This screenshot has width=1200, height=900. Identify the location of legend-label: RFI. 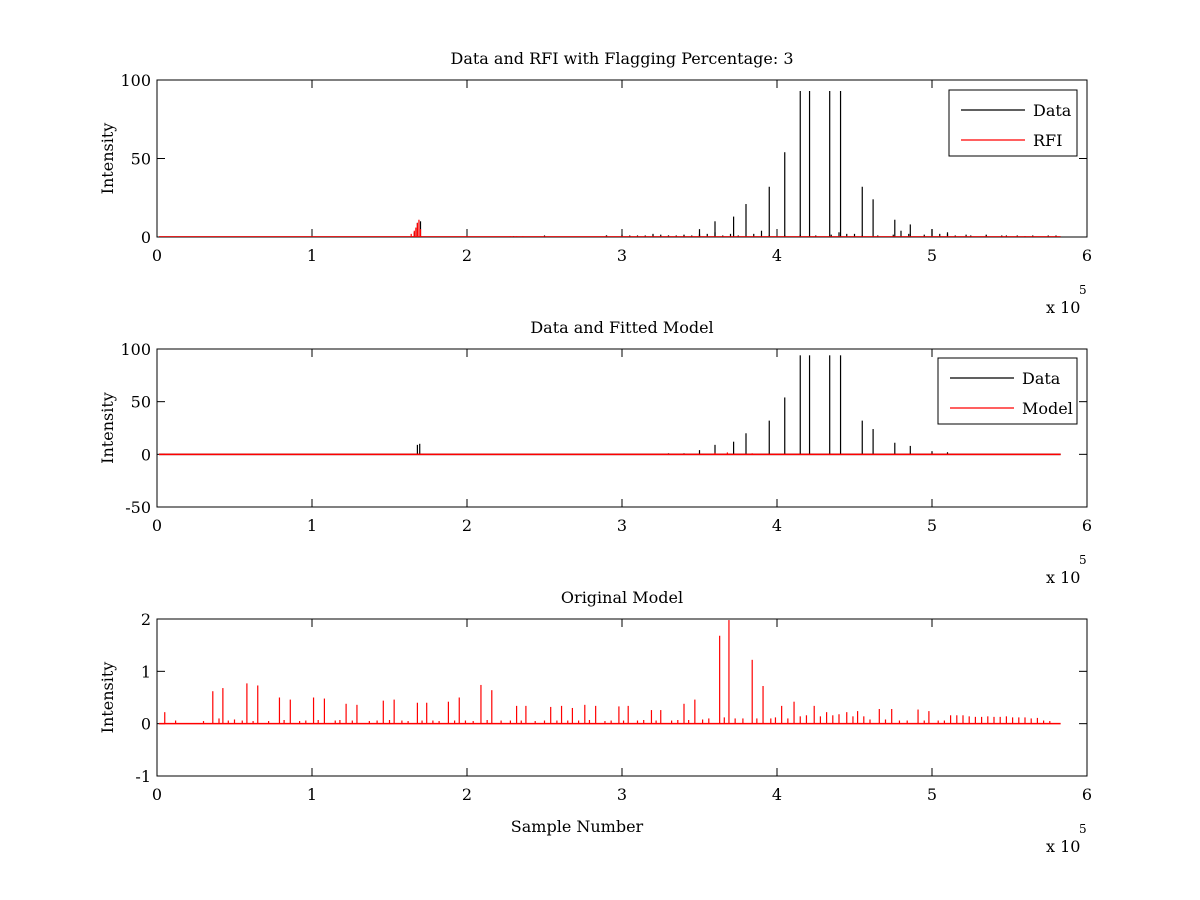
(1047, 140).